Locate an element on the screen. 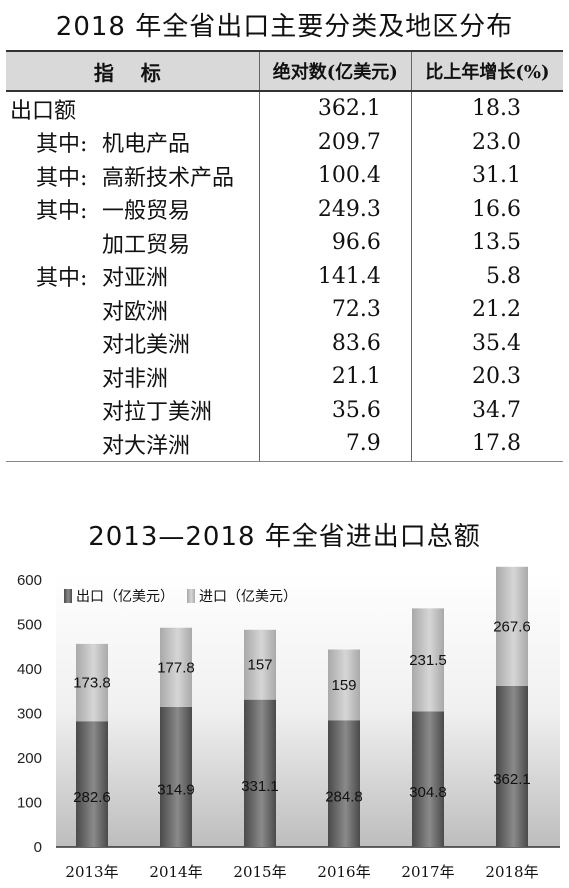  row-label-text: 对拉丁美洲 is located at coordinates (157, 413).